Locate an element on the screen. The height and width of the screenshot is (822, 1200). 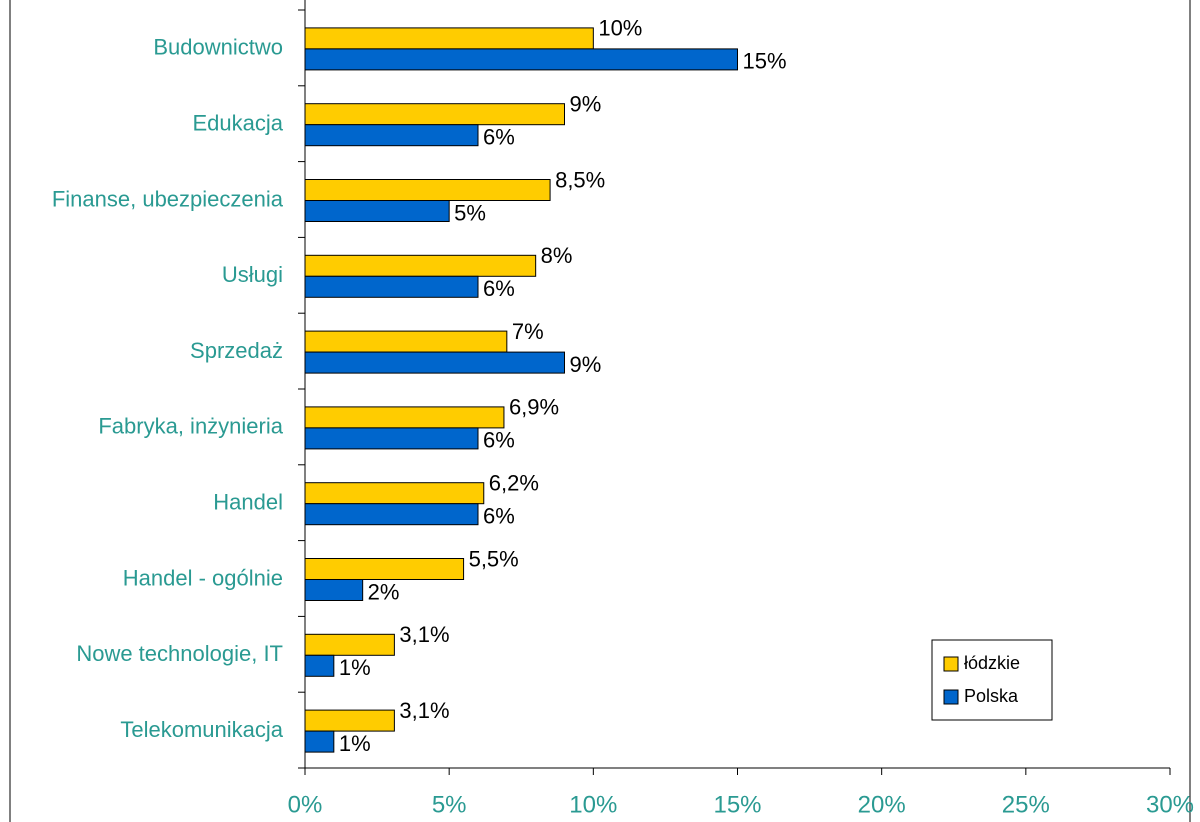
value-label: 6,9% is located at coordinates (534, 407).